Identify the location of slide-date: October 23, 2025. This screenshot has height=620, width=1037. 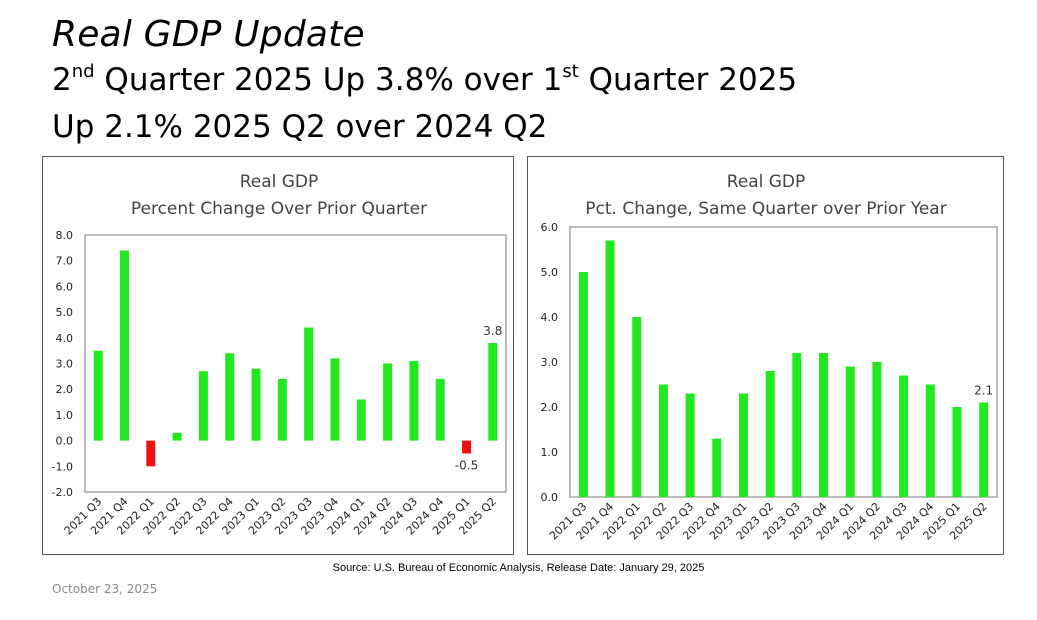
(105, 589).